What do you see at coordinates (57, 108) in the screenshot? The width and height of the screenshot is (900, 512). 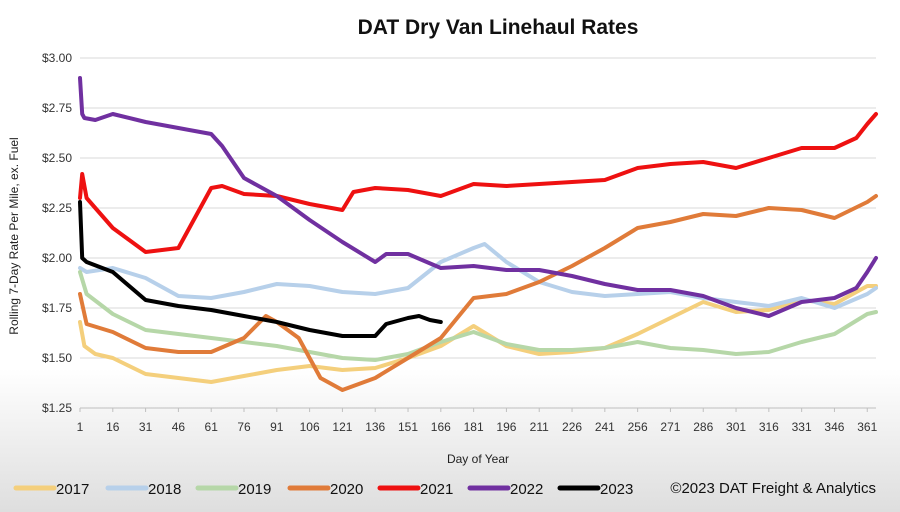 I see `y-tick-label: $2.75` at bounding box center [57, 108].